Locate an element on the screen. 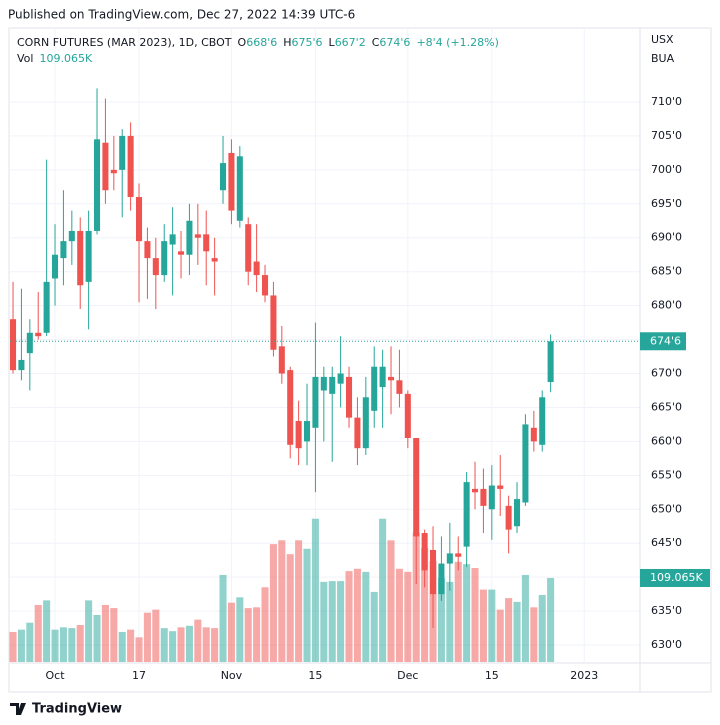  x-tick-label: 2023 is located at coordinates (584, 675).